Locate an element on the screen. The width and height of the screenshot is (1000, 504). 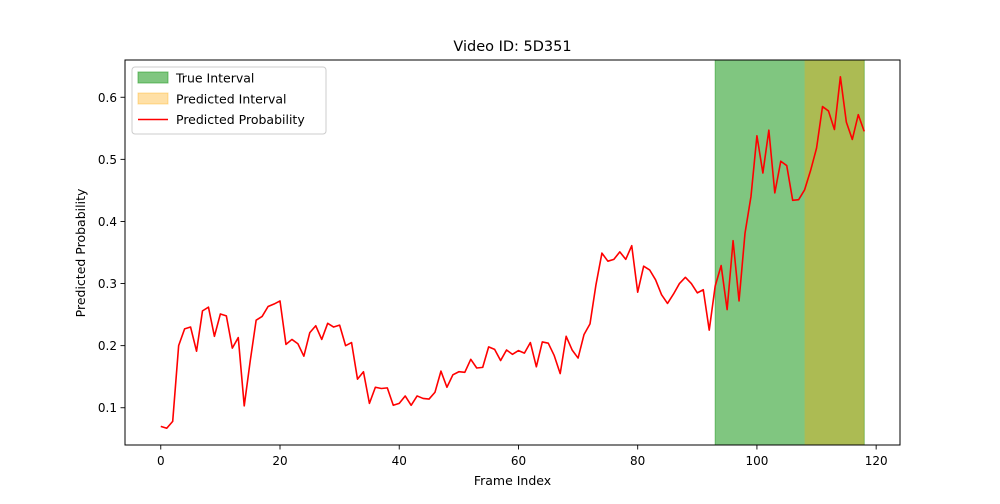
legend-box is located at coordinates (229, 100).